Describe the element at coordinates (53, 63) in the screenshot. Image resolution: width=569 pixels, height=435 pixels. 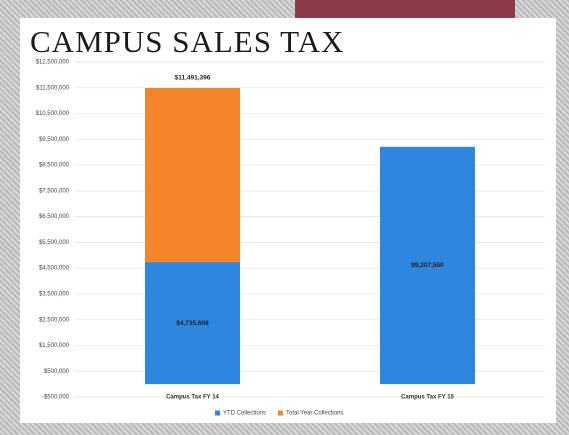
I see `y-tick-label: $12,500,000` at that location.